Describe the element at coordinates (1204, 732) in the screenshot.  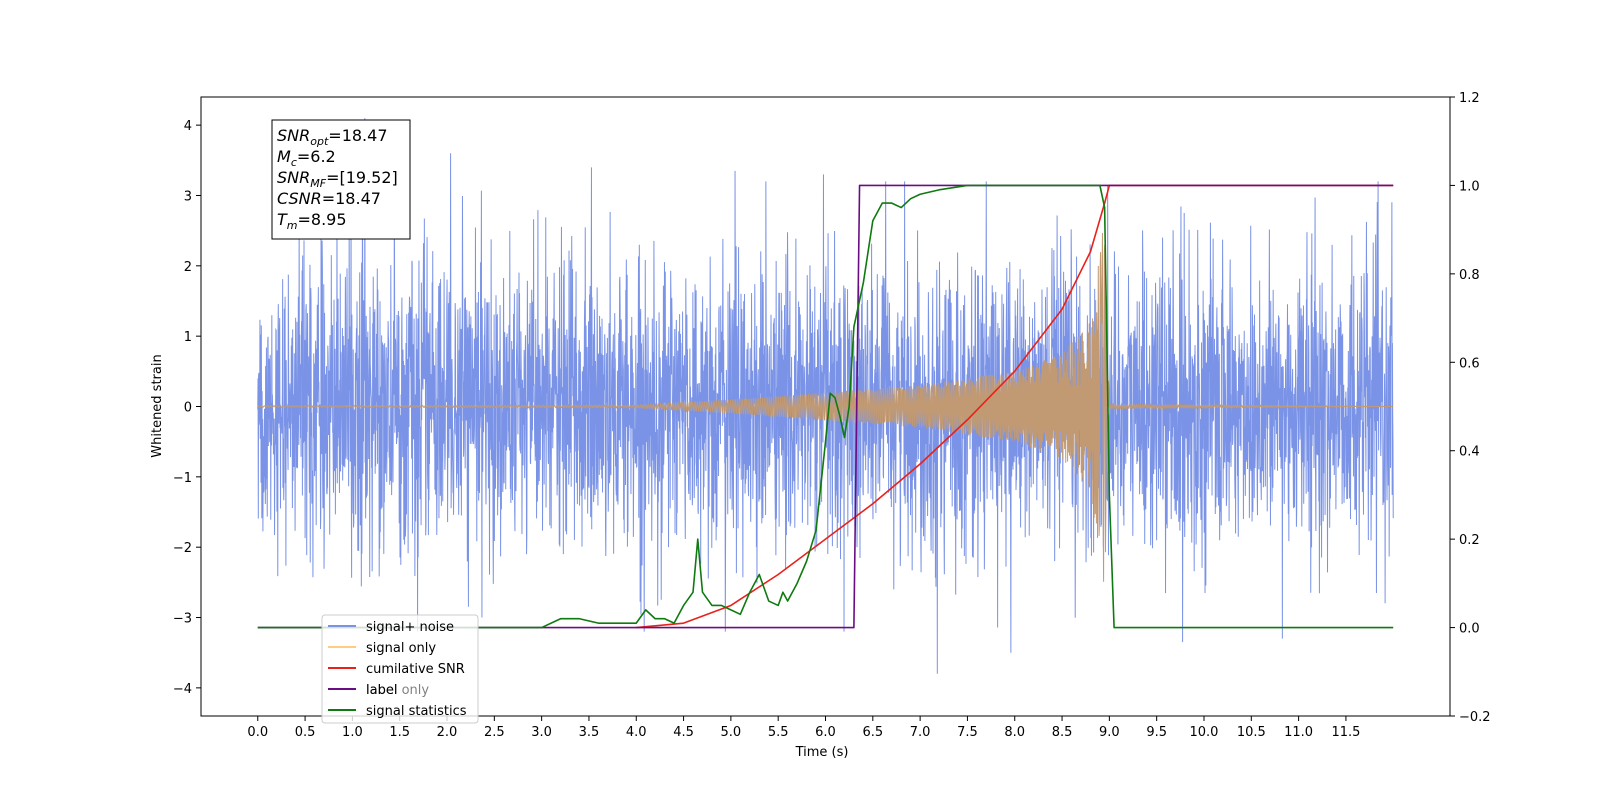
I see `x-tick-label: 10.0` at that location.